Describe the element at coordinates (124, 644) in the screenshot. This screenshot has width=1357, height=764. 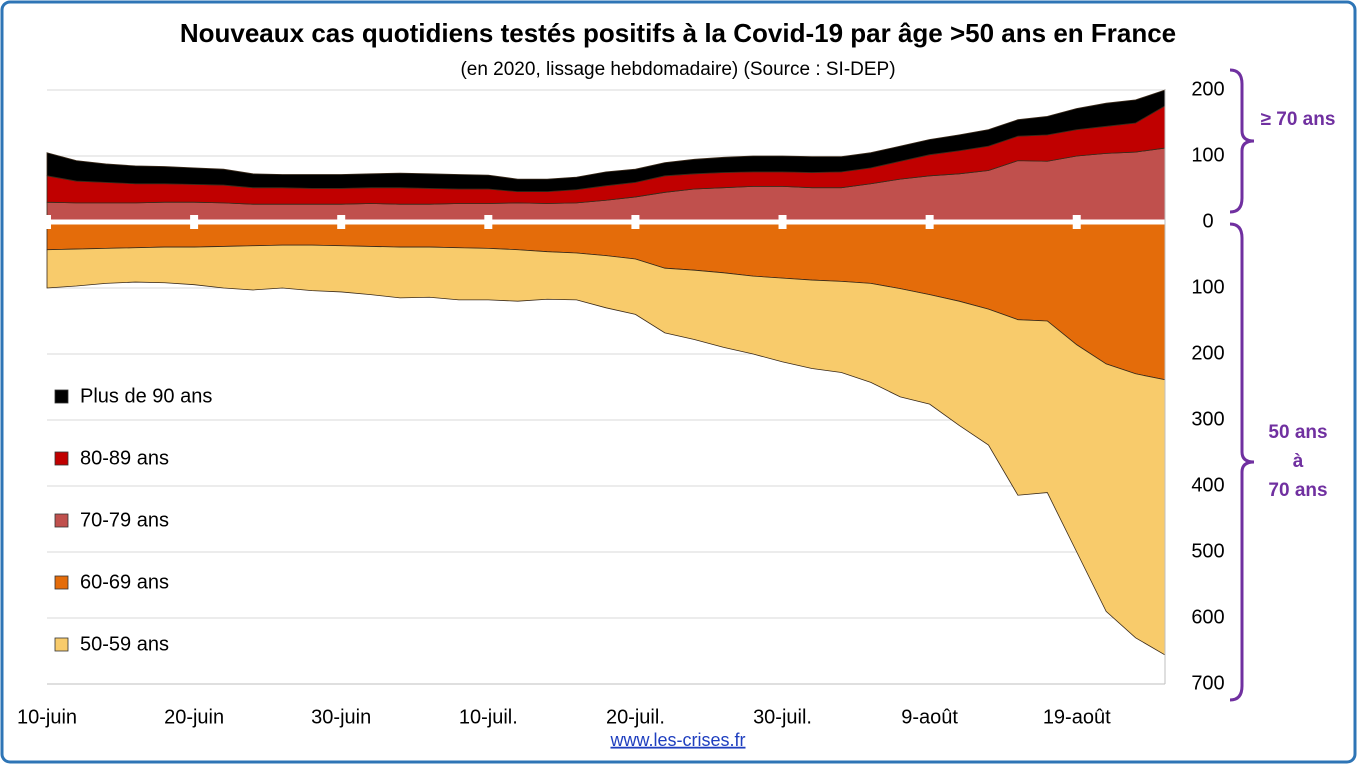
I see `legend-label: 50-59 ans` at that location.